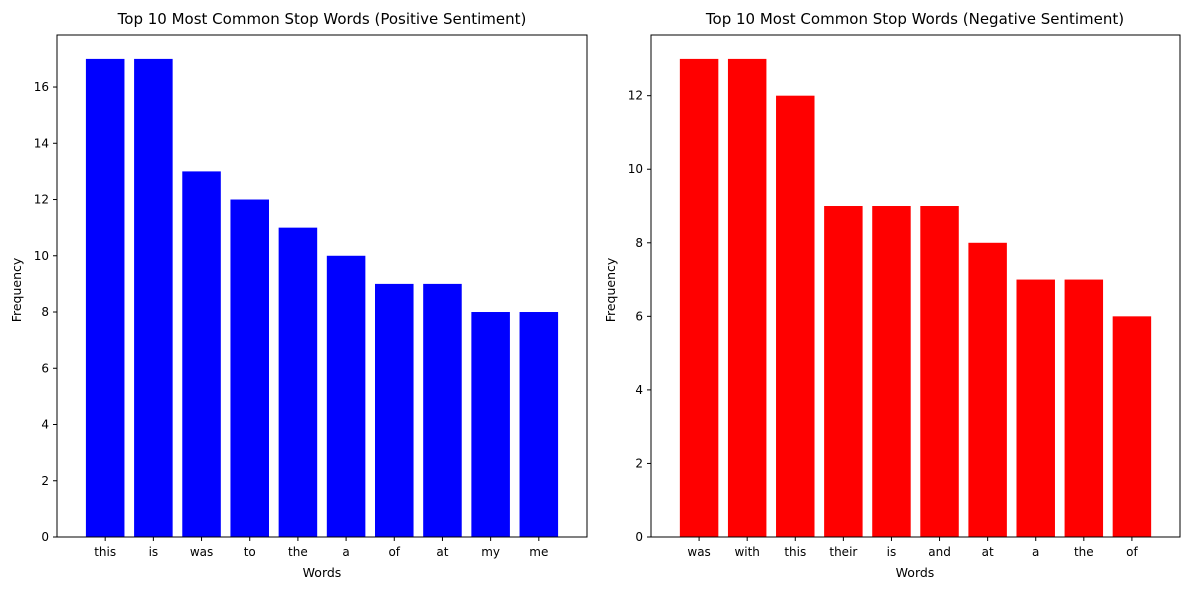 This screenshot has height=590, width=1189. I want to click on x-tick-label: me, so click(538, 552).